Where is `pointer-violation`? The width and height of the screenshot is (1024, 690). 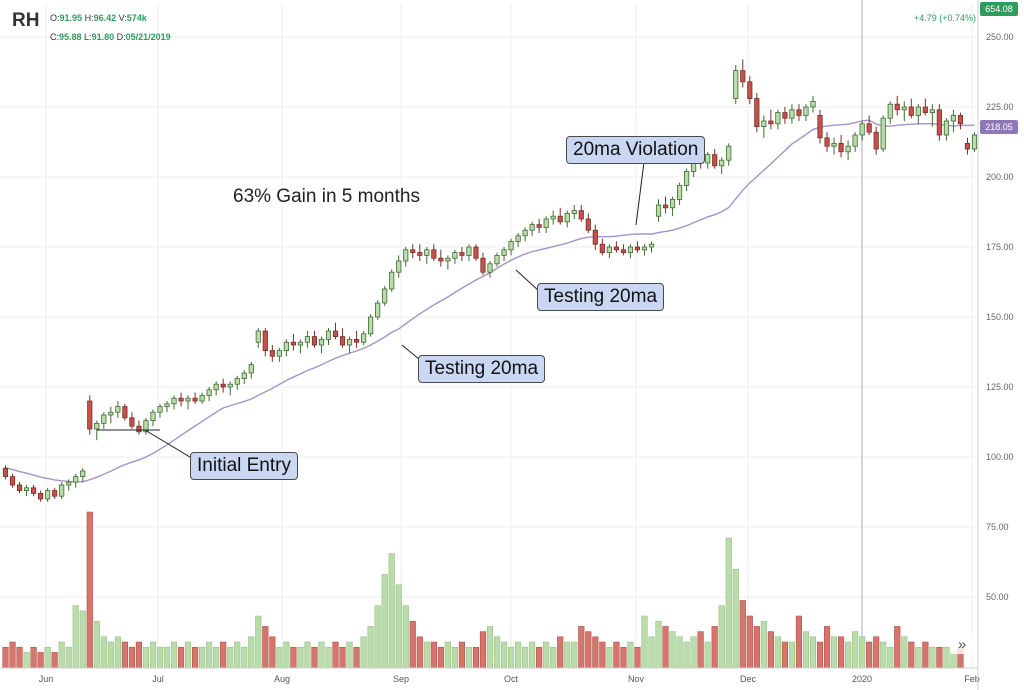
pointer-violation is located at coordinates (640, 193).